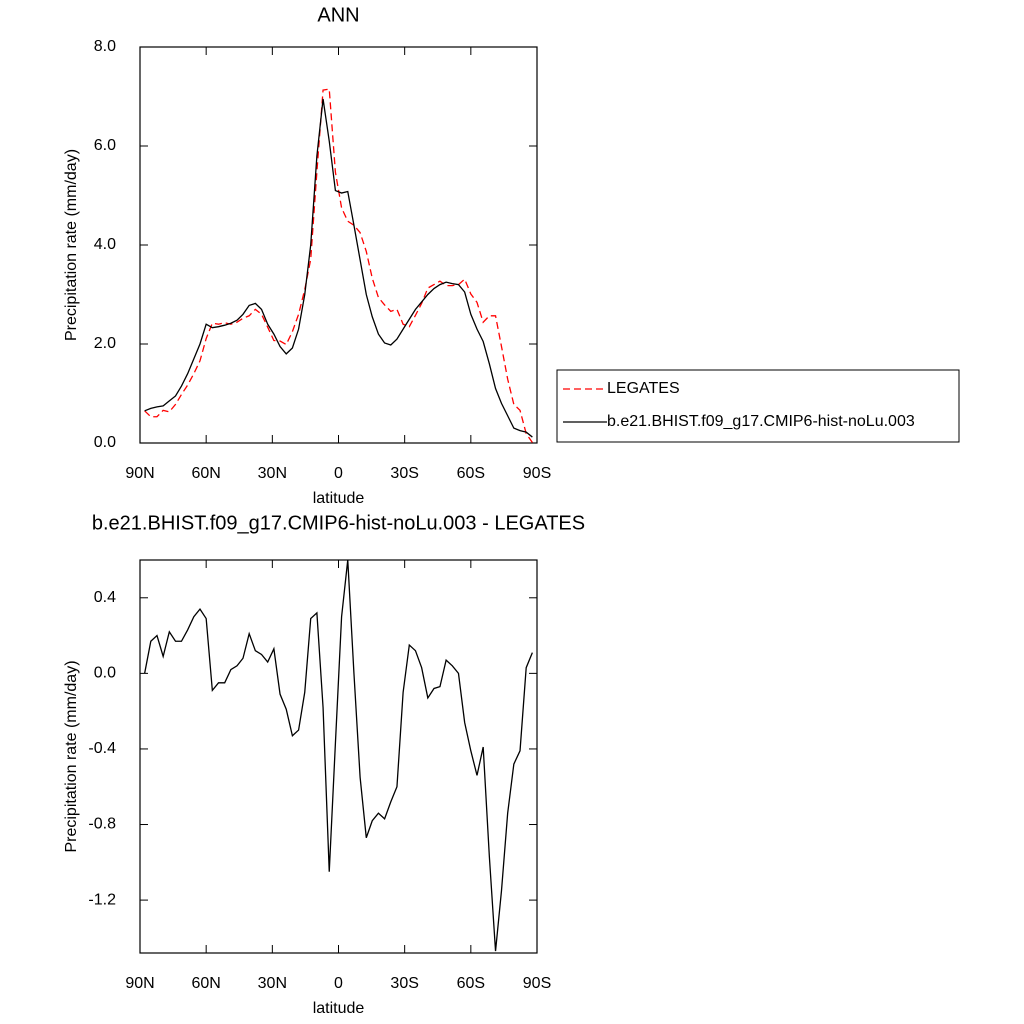 The image size is (1024, 1024). Describe the element at coordinates (338, 15) in the screenshot. I see `chart-title: ANN` at that location.